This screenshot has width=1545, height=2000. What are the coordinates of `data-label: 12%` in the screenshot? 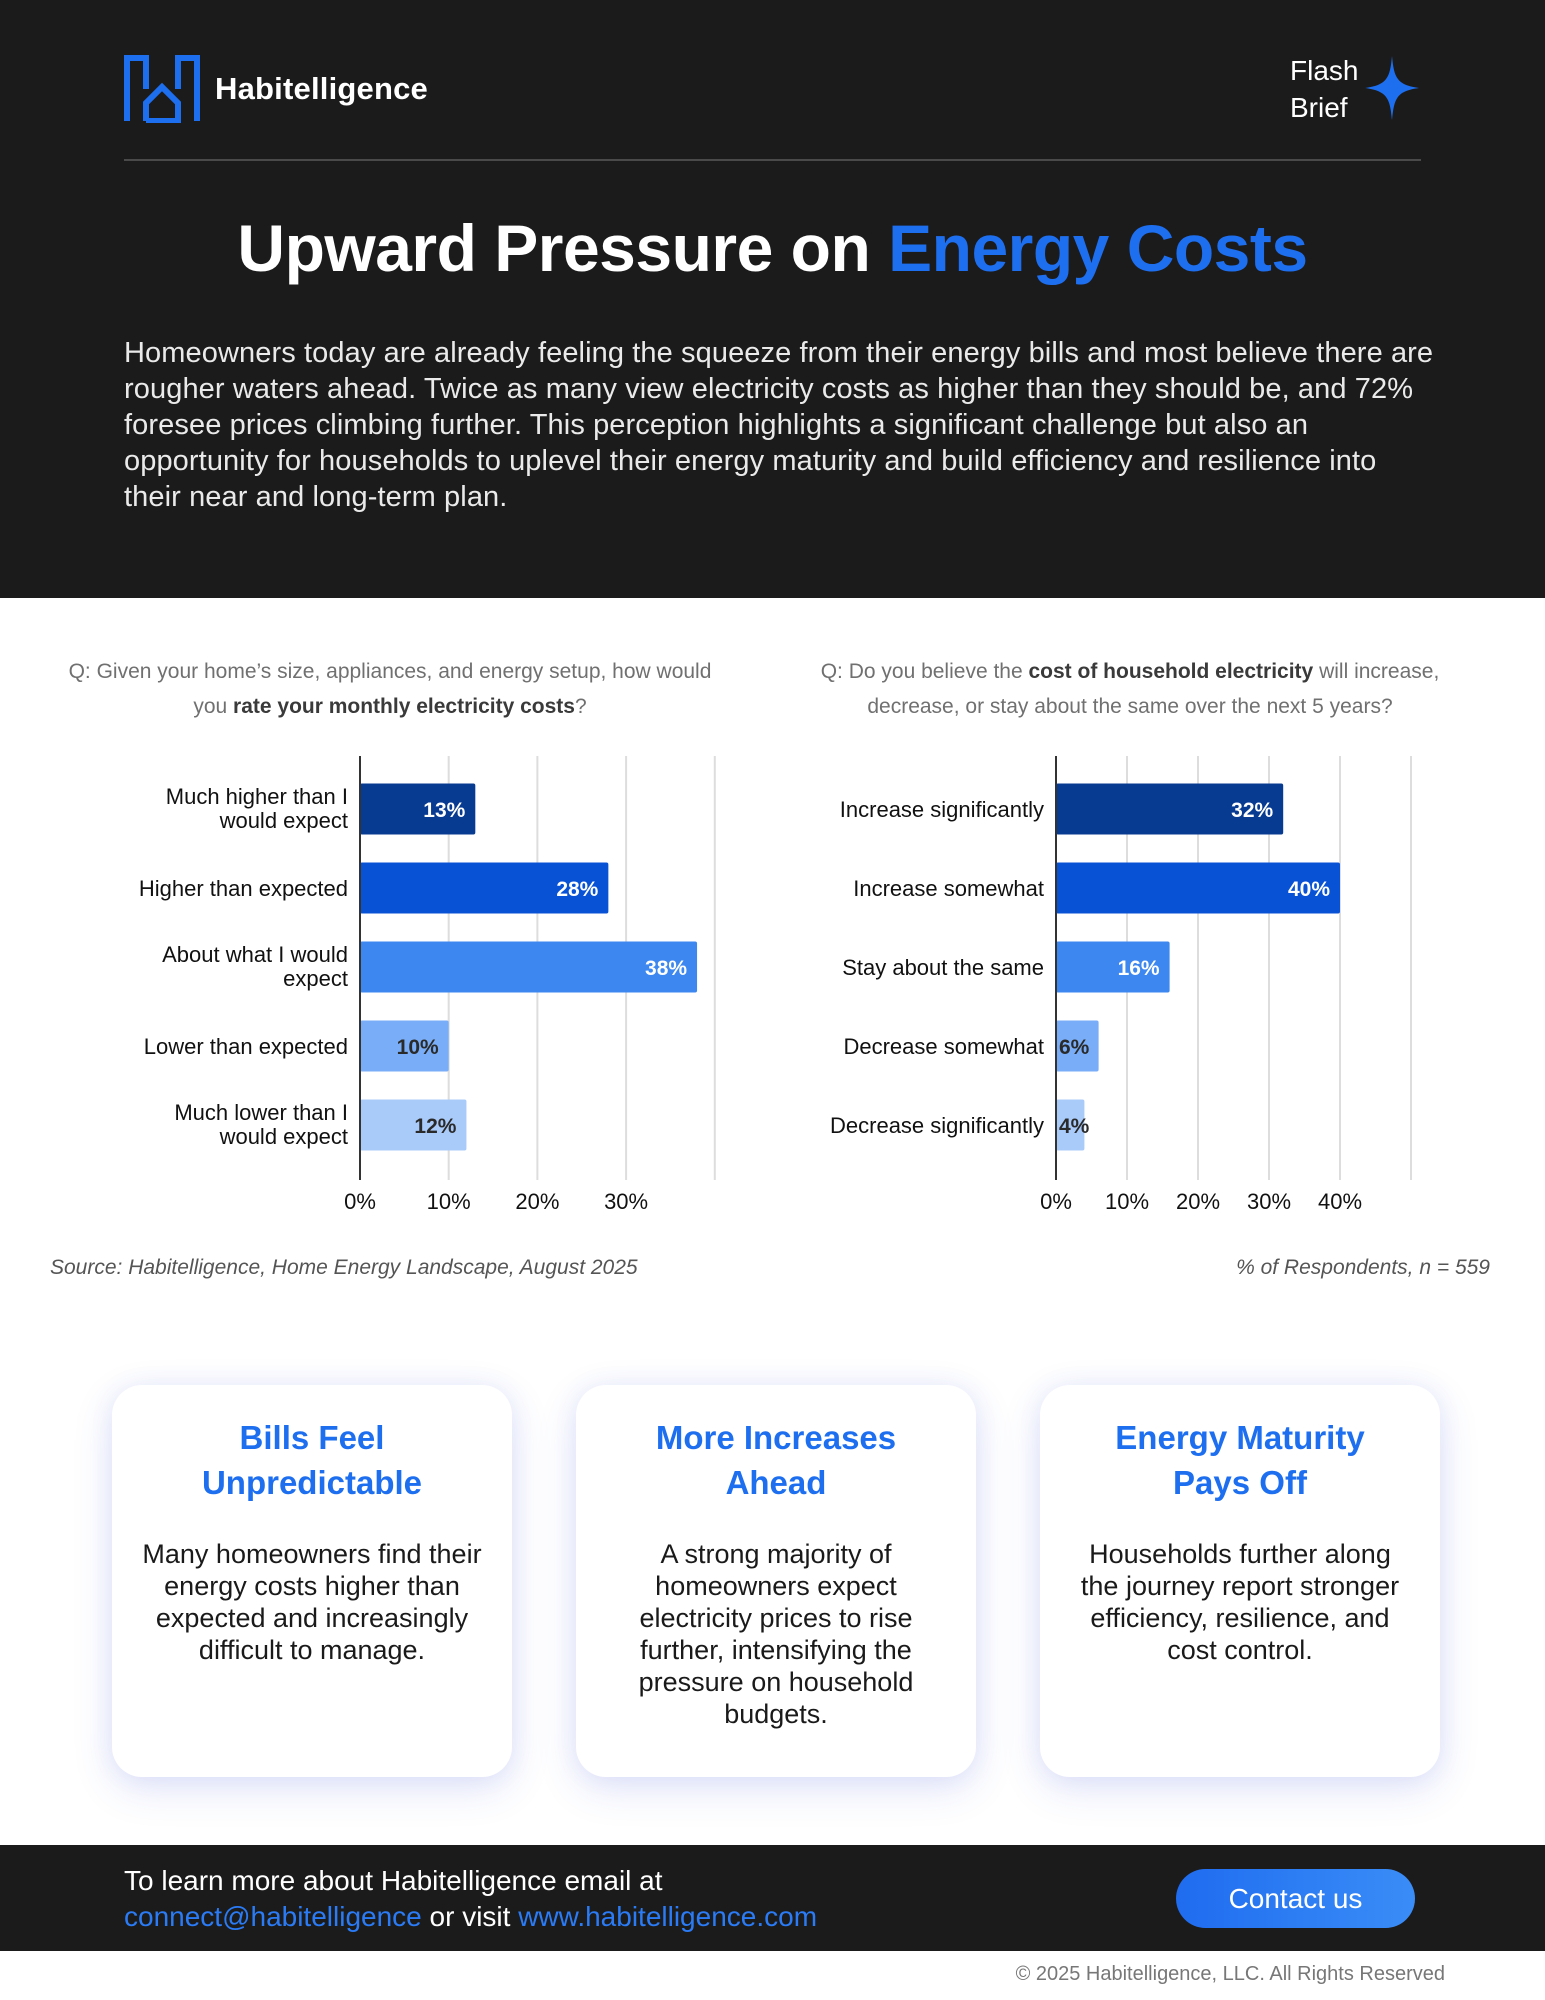 It's located at (435, 1126).